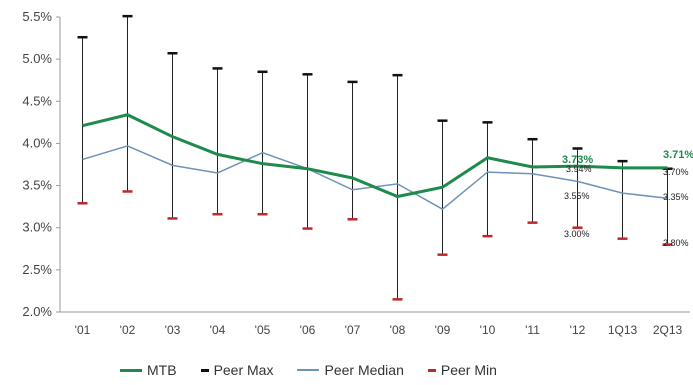  What do you see at coordinates (37, 142) in the screenshot?
I see `y-tick-label: 4.0%` at bounding box center [37, 142].